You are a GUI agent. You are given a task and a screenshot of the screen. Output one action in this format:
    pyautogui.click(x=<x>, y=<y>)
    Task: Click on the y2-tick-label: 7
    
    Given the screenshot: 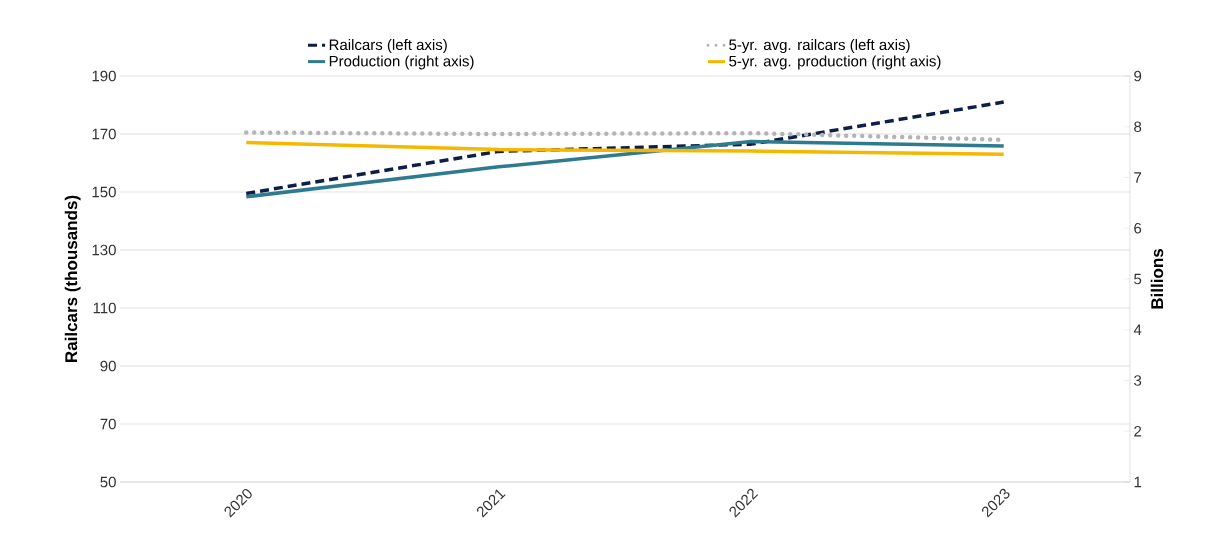 What is the action you would take?
    pyautogui.click(x=1138, y=177)
    